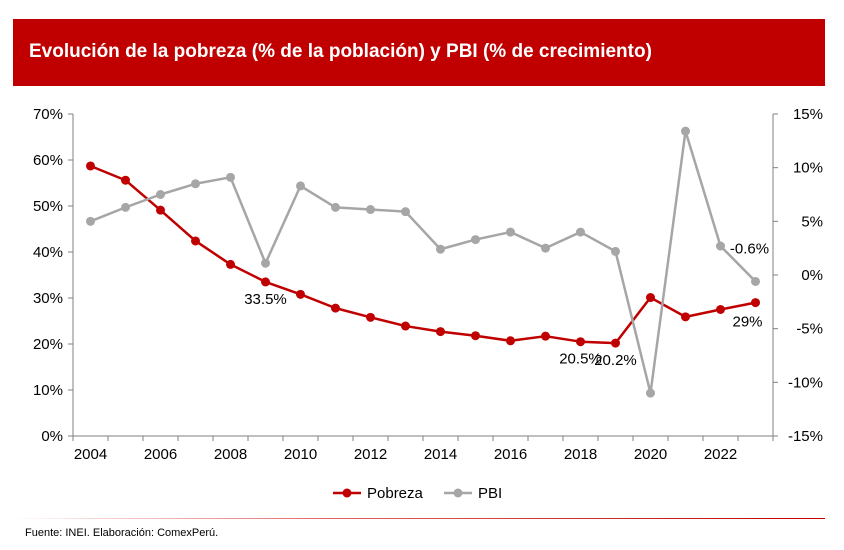 This screenshot has width=844, height=550. Describe the element at coordinates (805, 436) in the screenshot. I see `y-right-tick-label: -15%` at that location.